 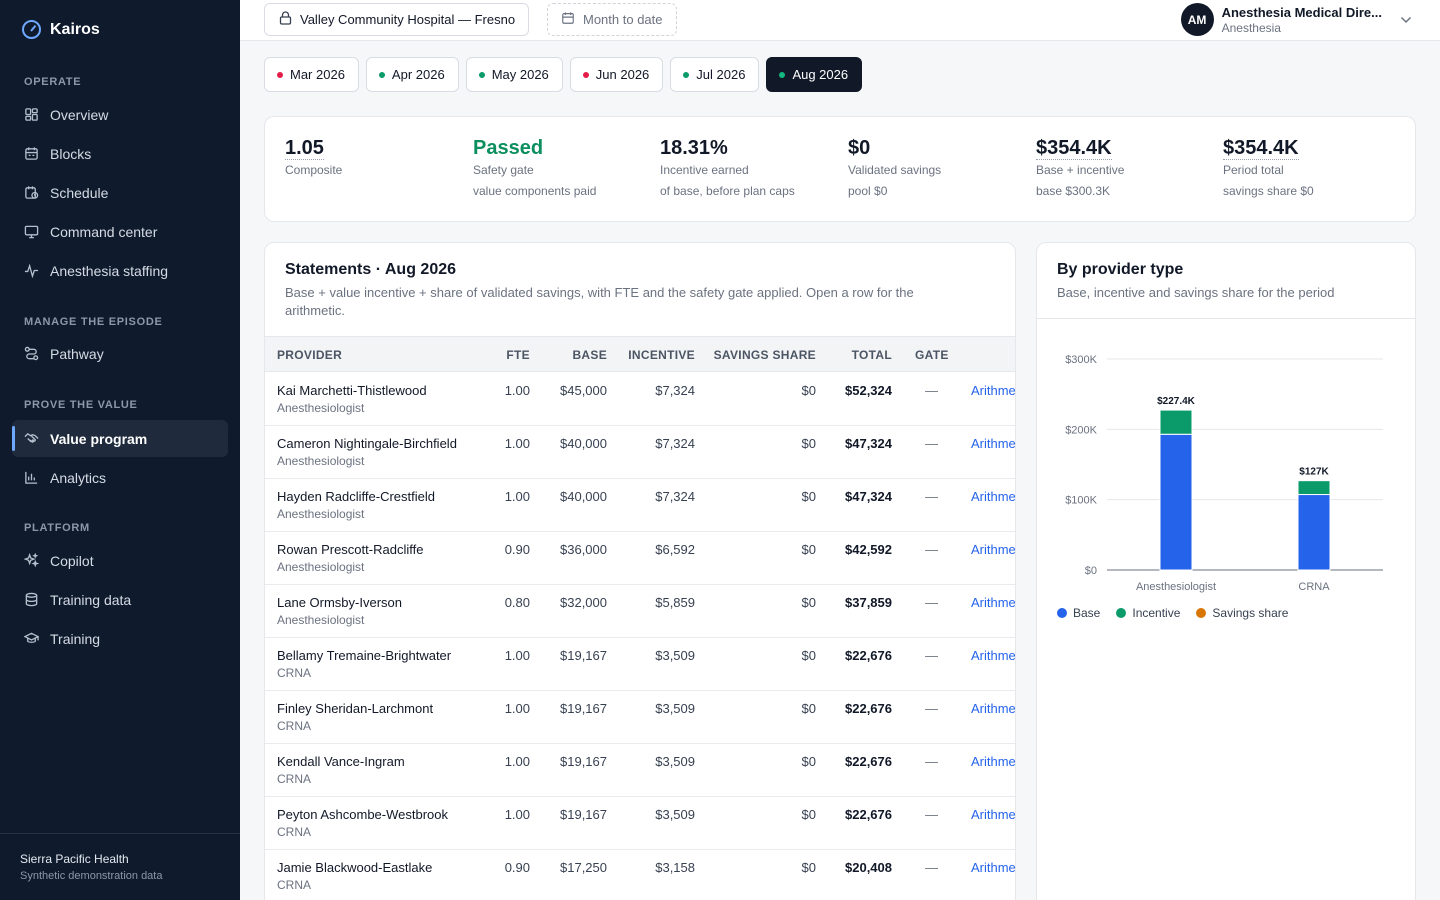 I want to click on total-value: $47,324, so click(x=868, y=496).